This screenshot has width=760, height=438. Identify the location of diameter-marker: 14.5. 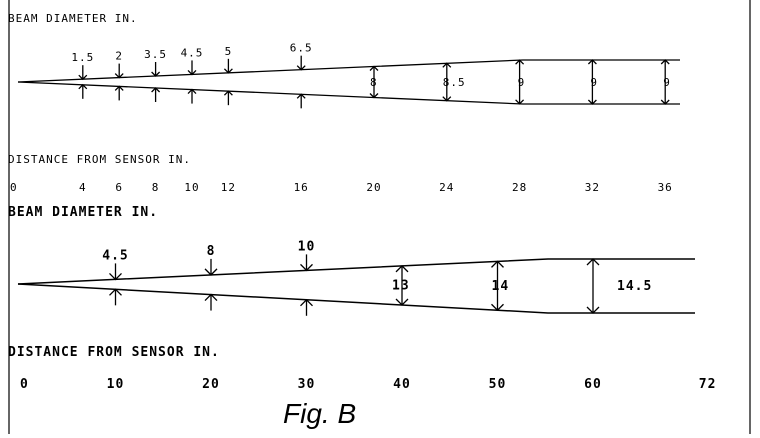
(619, 286).